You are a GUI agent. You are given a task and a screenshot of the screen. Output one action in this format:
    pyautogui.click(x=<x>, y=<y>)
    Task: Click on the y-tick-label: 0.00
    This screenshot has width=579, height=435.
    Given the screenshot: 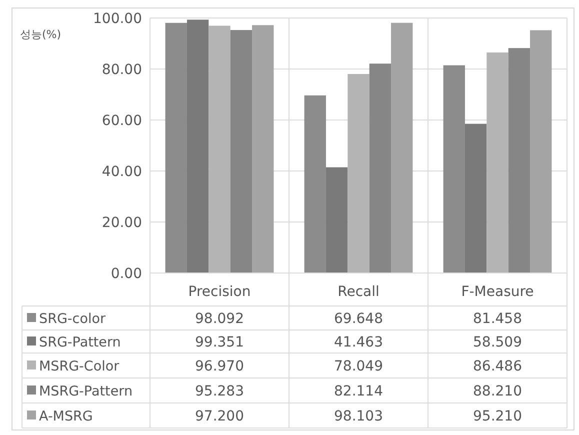 What is the action you would take?
    pyautogui.click(x=126, y=274)
    